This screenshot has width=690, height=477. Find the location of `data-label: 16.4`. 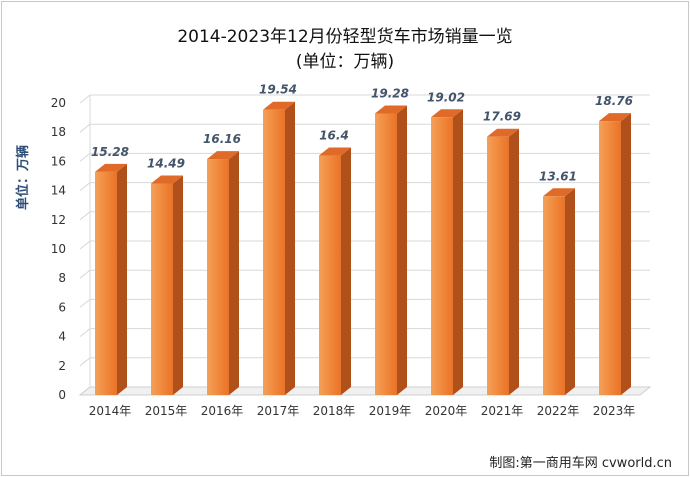

data-label: 16.4 is located at coordinates (334, 136).